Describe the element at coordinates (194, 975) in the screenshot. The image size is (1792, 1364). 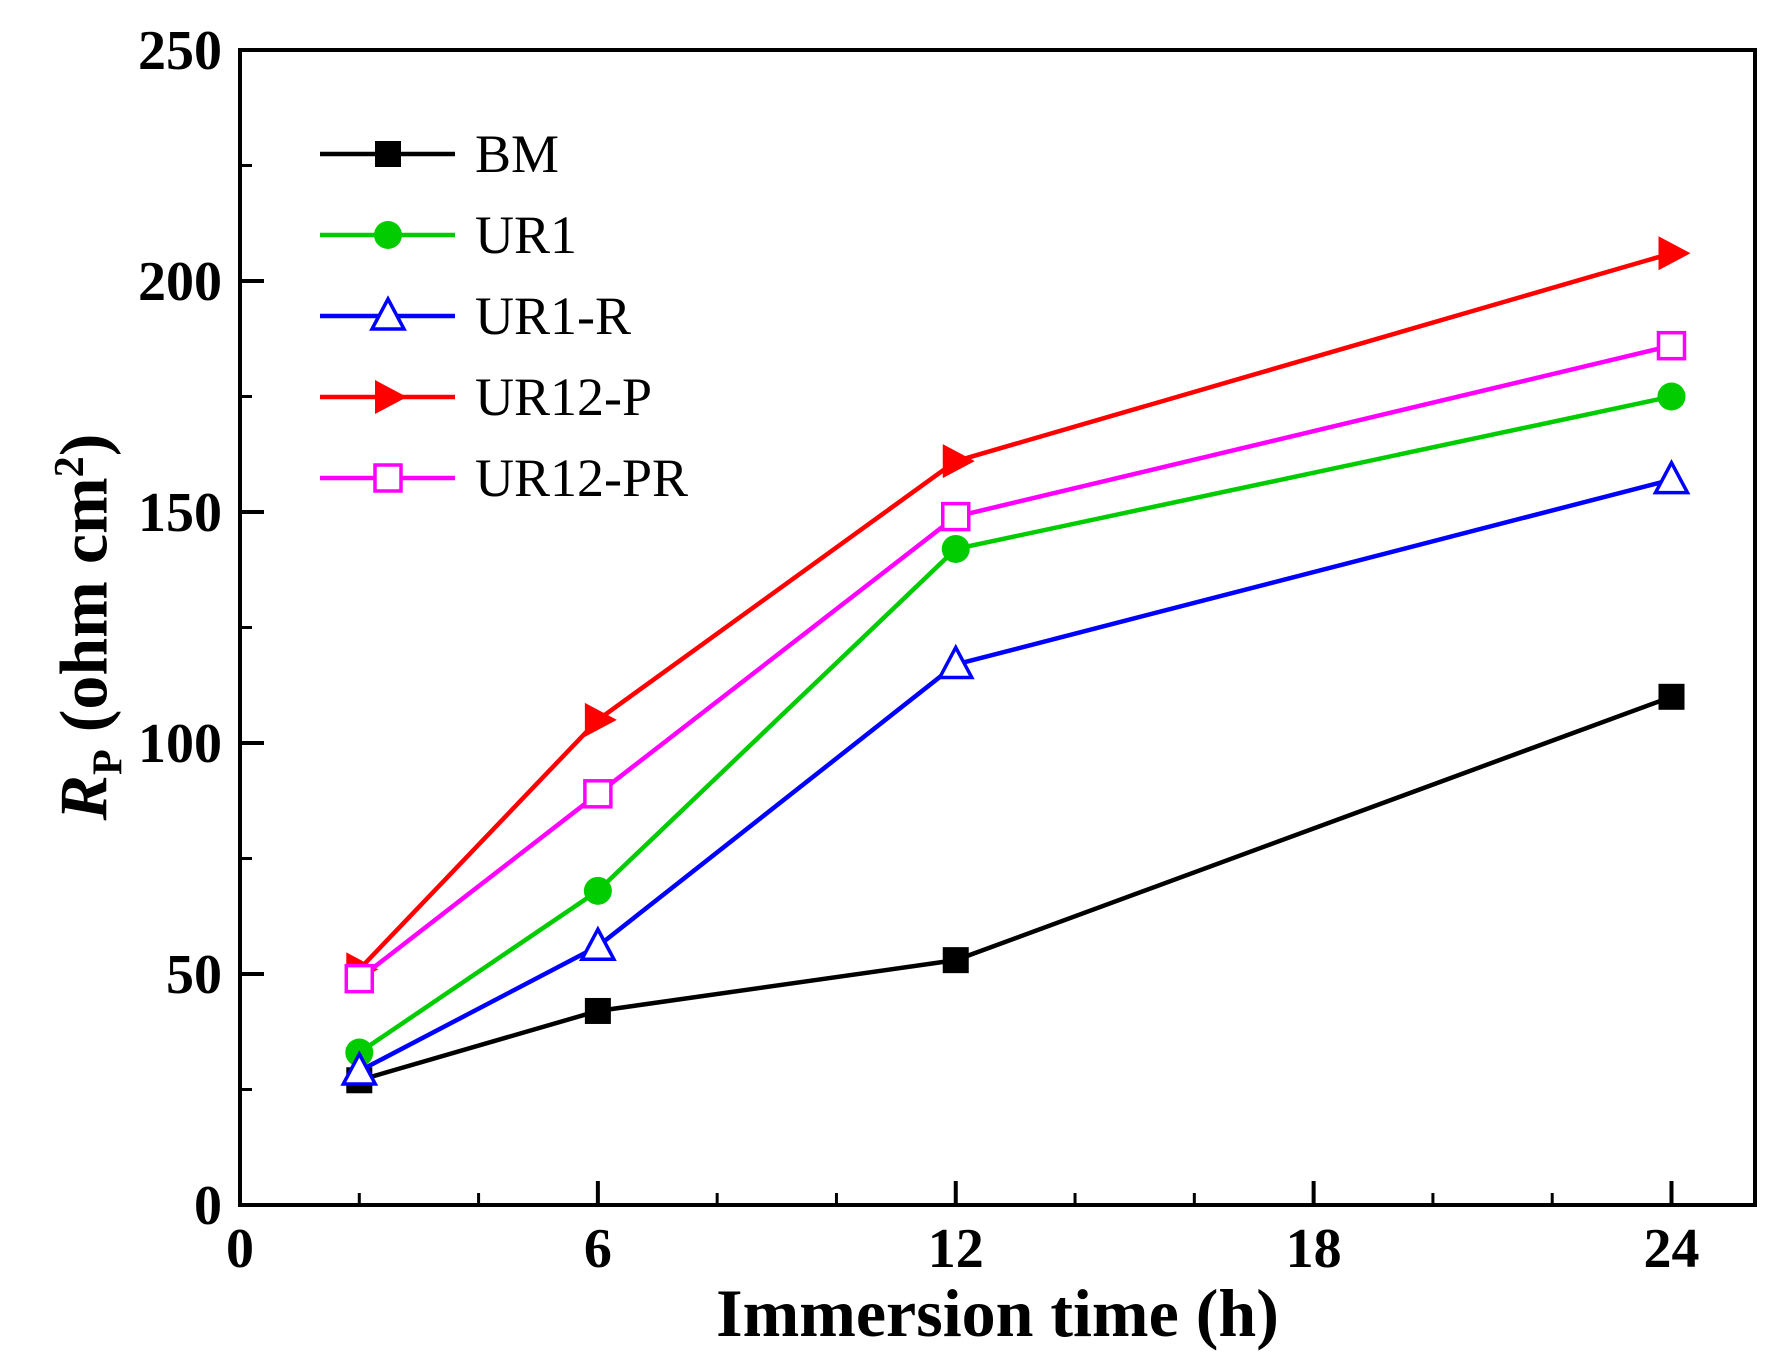
I see `y-tick-label: 50` at that location.